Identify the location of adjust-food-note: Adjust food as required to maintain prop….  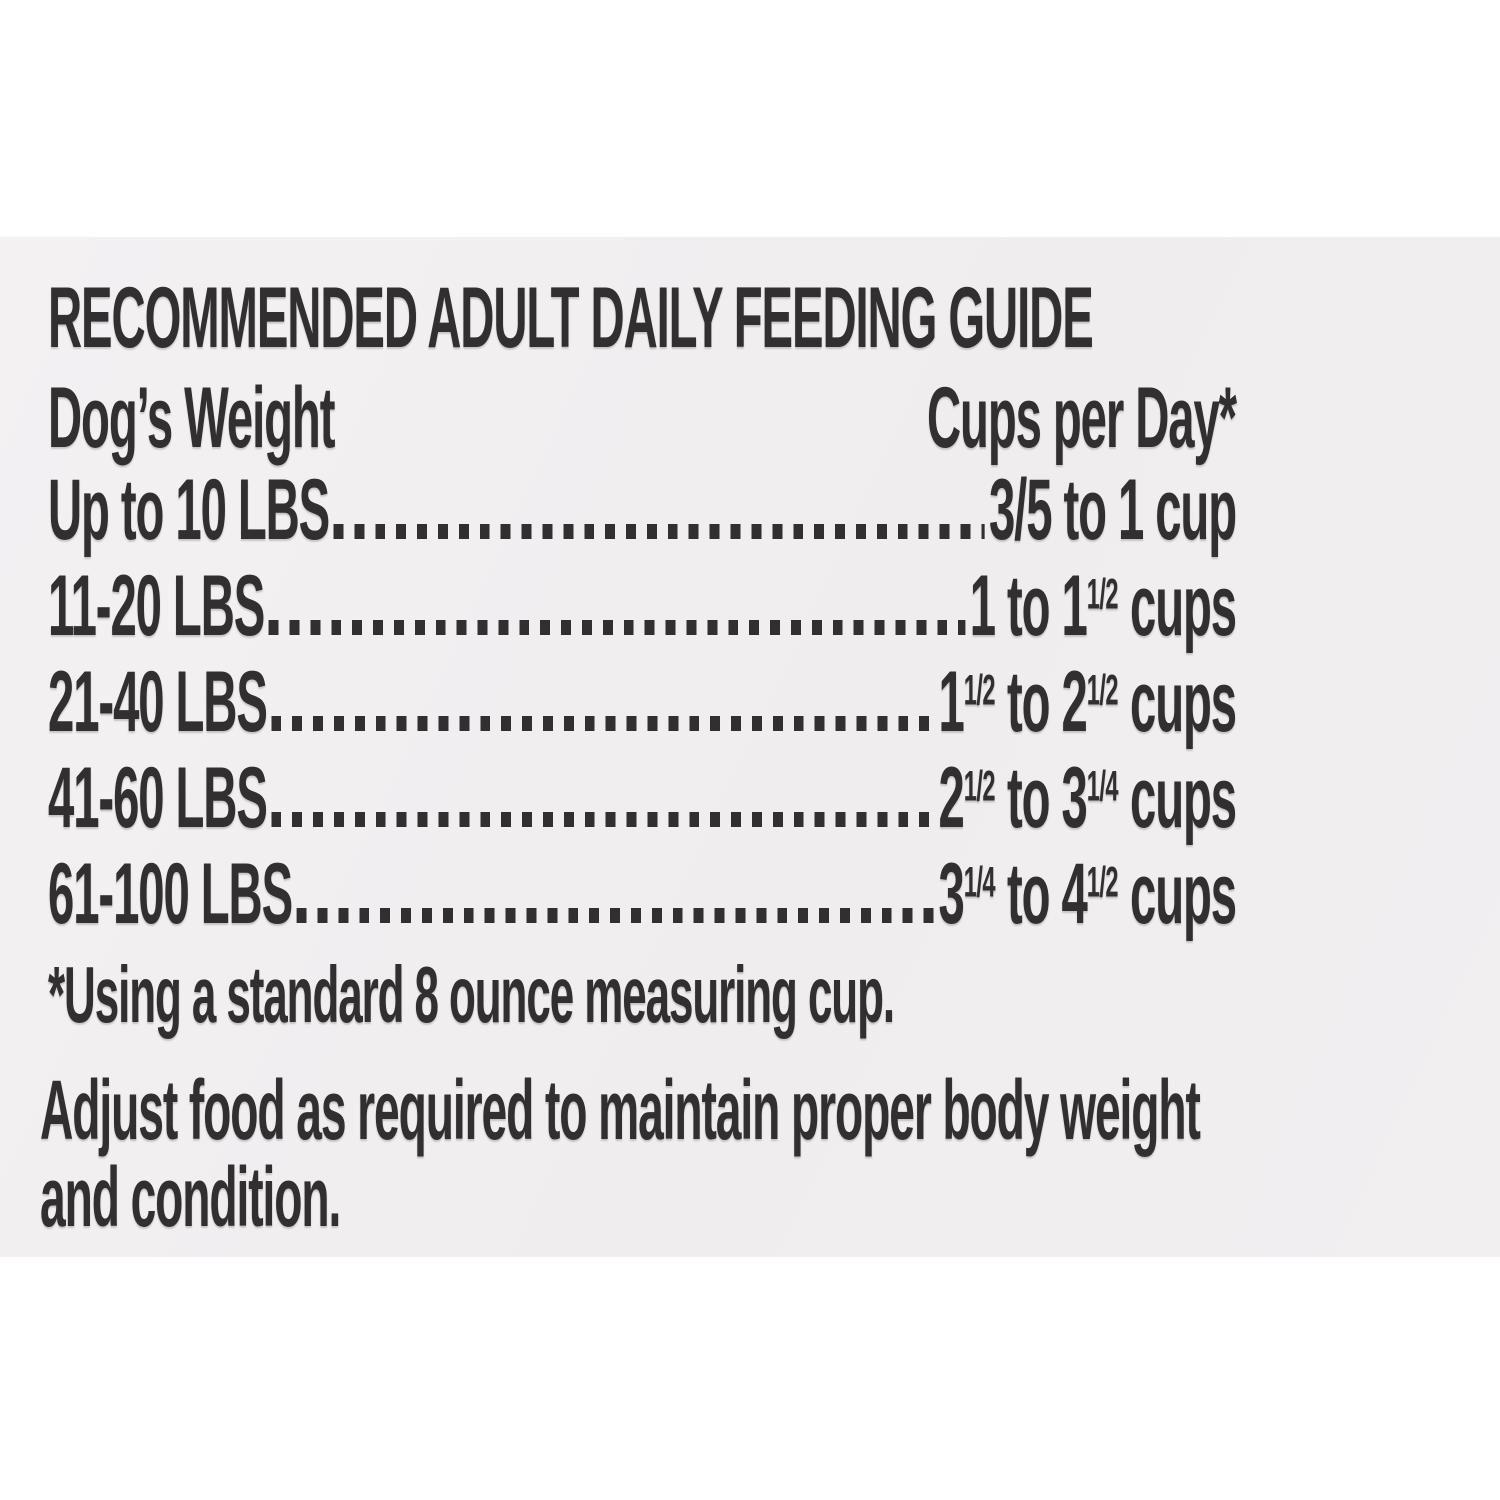
(744, 1154).